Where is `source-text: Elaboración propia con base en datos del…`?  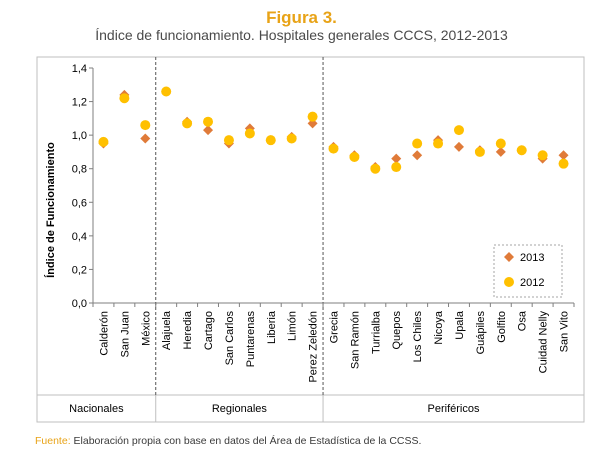
source-text: Elaboración propia con base en datos del… is located at coordinates (246, 441).